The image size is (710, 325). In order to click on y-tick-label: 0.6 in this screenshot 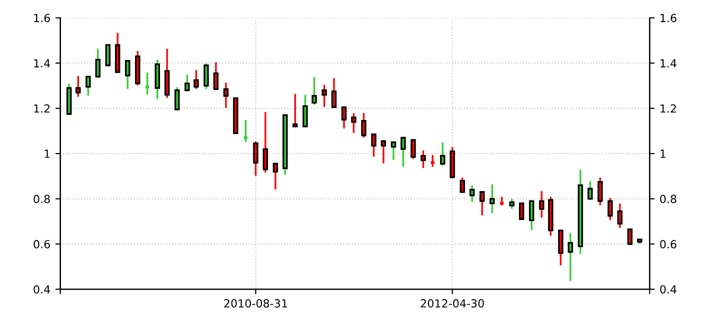, I will do `click(42, 244)`.